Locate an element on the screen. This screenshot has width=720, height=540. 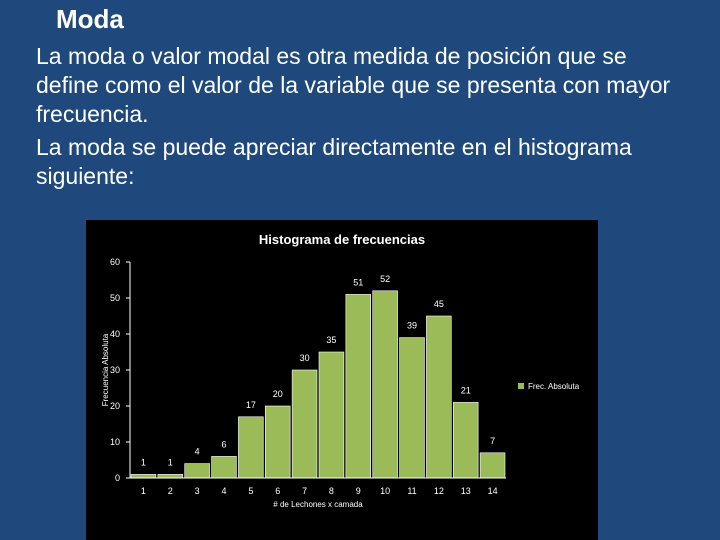
x-tick-label: 3 is located at coordinates (197, 491).